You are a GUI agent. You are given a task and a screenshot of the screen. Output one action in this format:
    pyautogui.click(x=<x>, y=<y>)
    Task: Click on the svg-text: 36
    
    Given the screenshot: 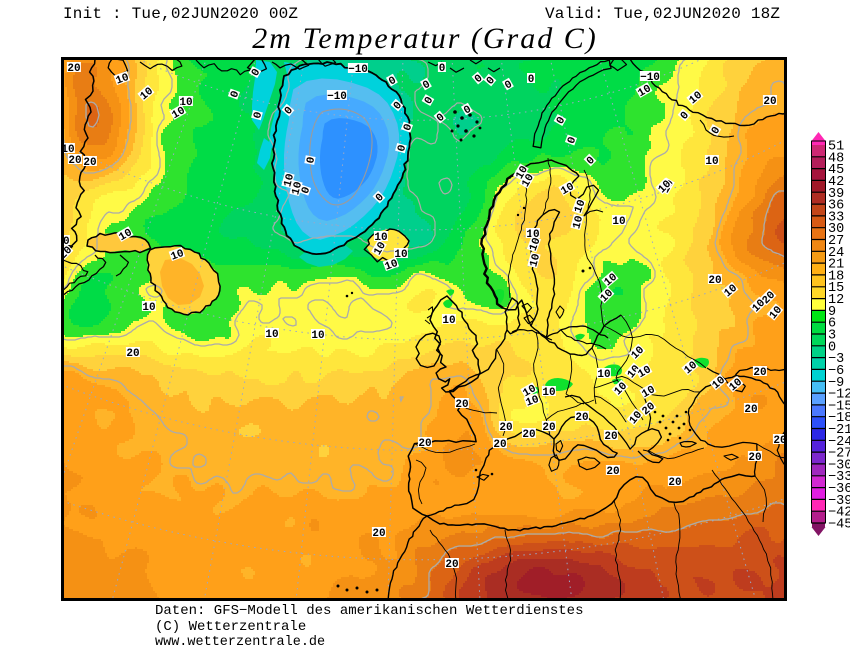 What is the action you would take?
    pyautogui.click(x=836, y=206)
    